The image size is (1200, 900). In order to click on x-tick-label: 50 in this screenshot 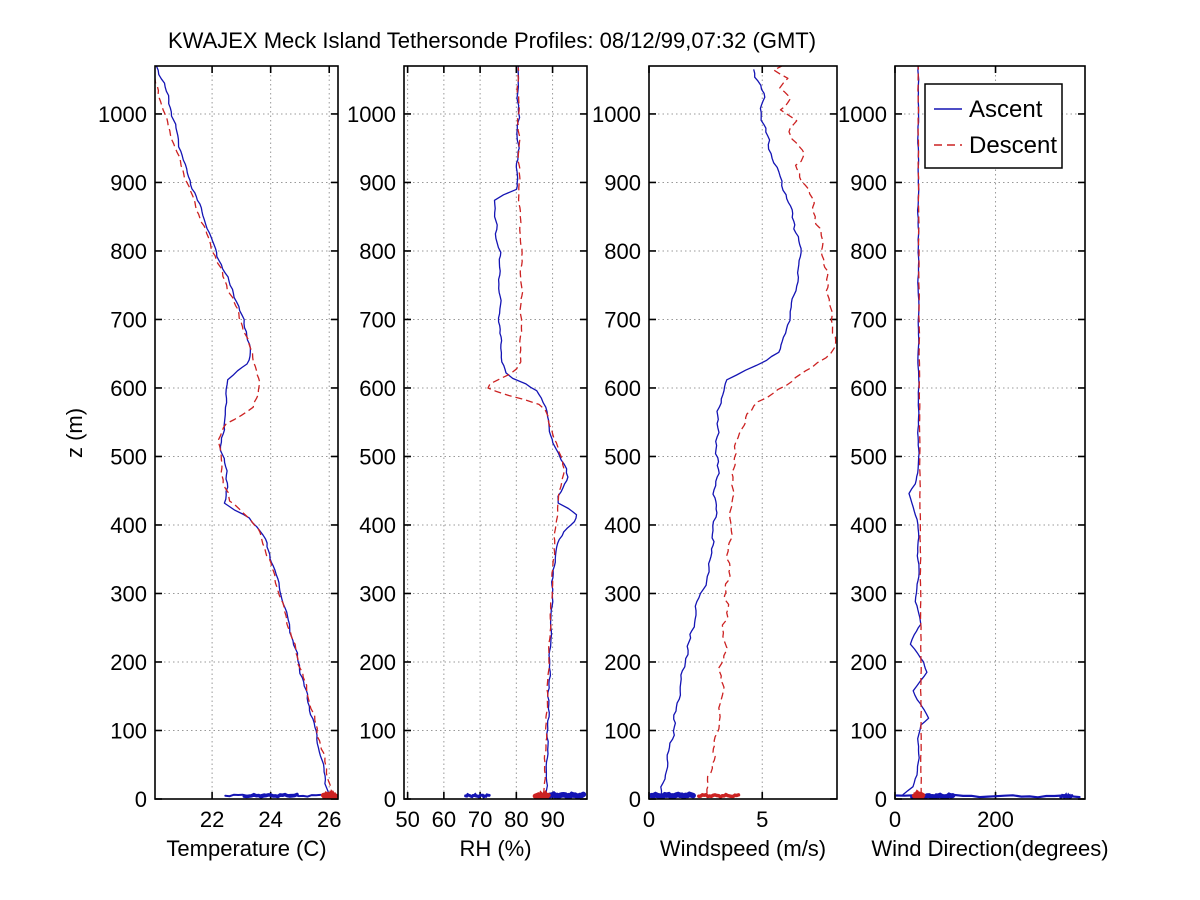, I will do `click(407, 819)`.